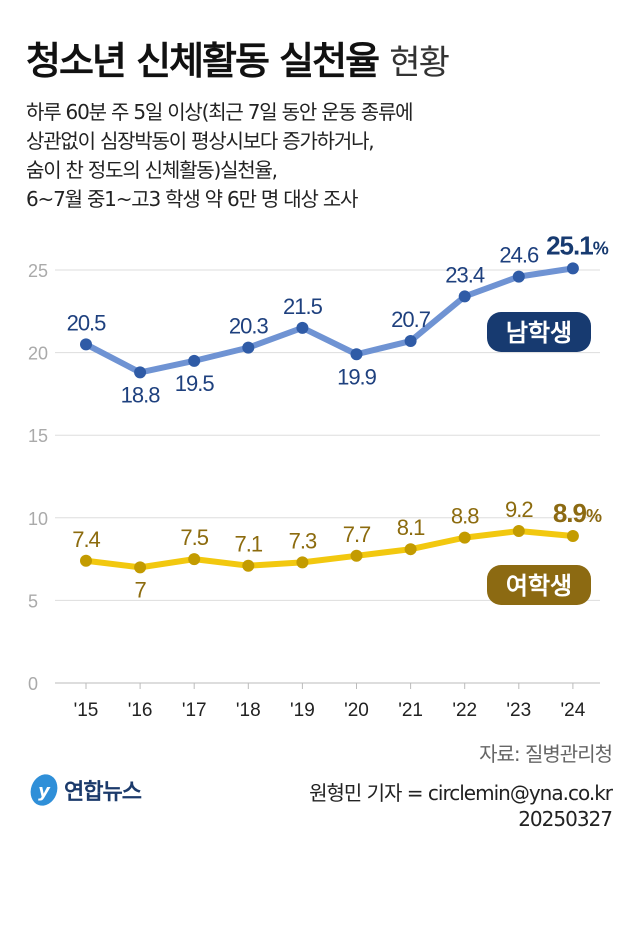  Describe the element at coordinates (194, 710) in the screenshot. I see `x-tick-label: '17` at that location.